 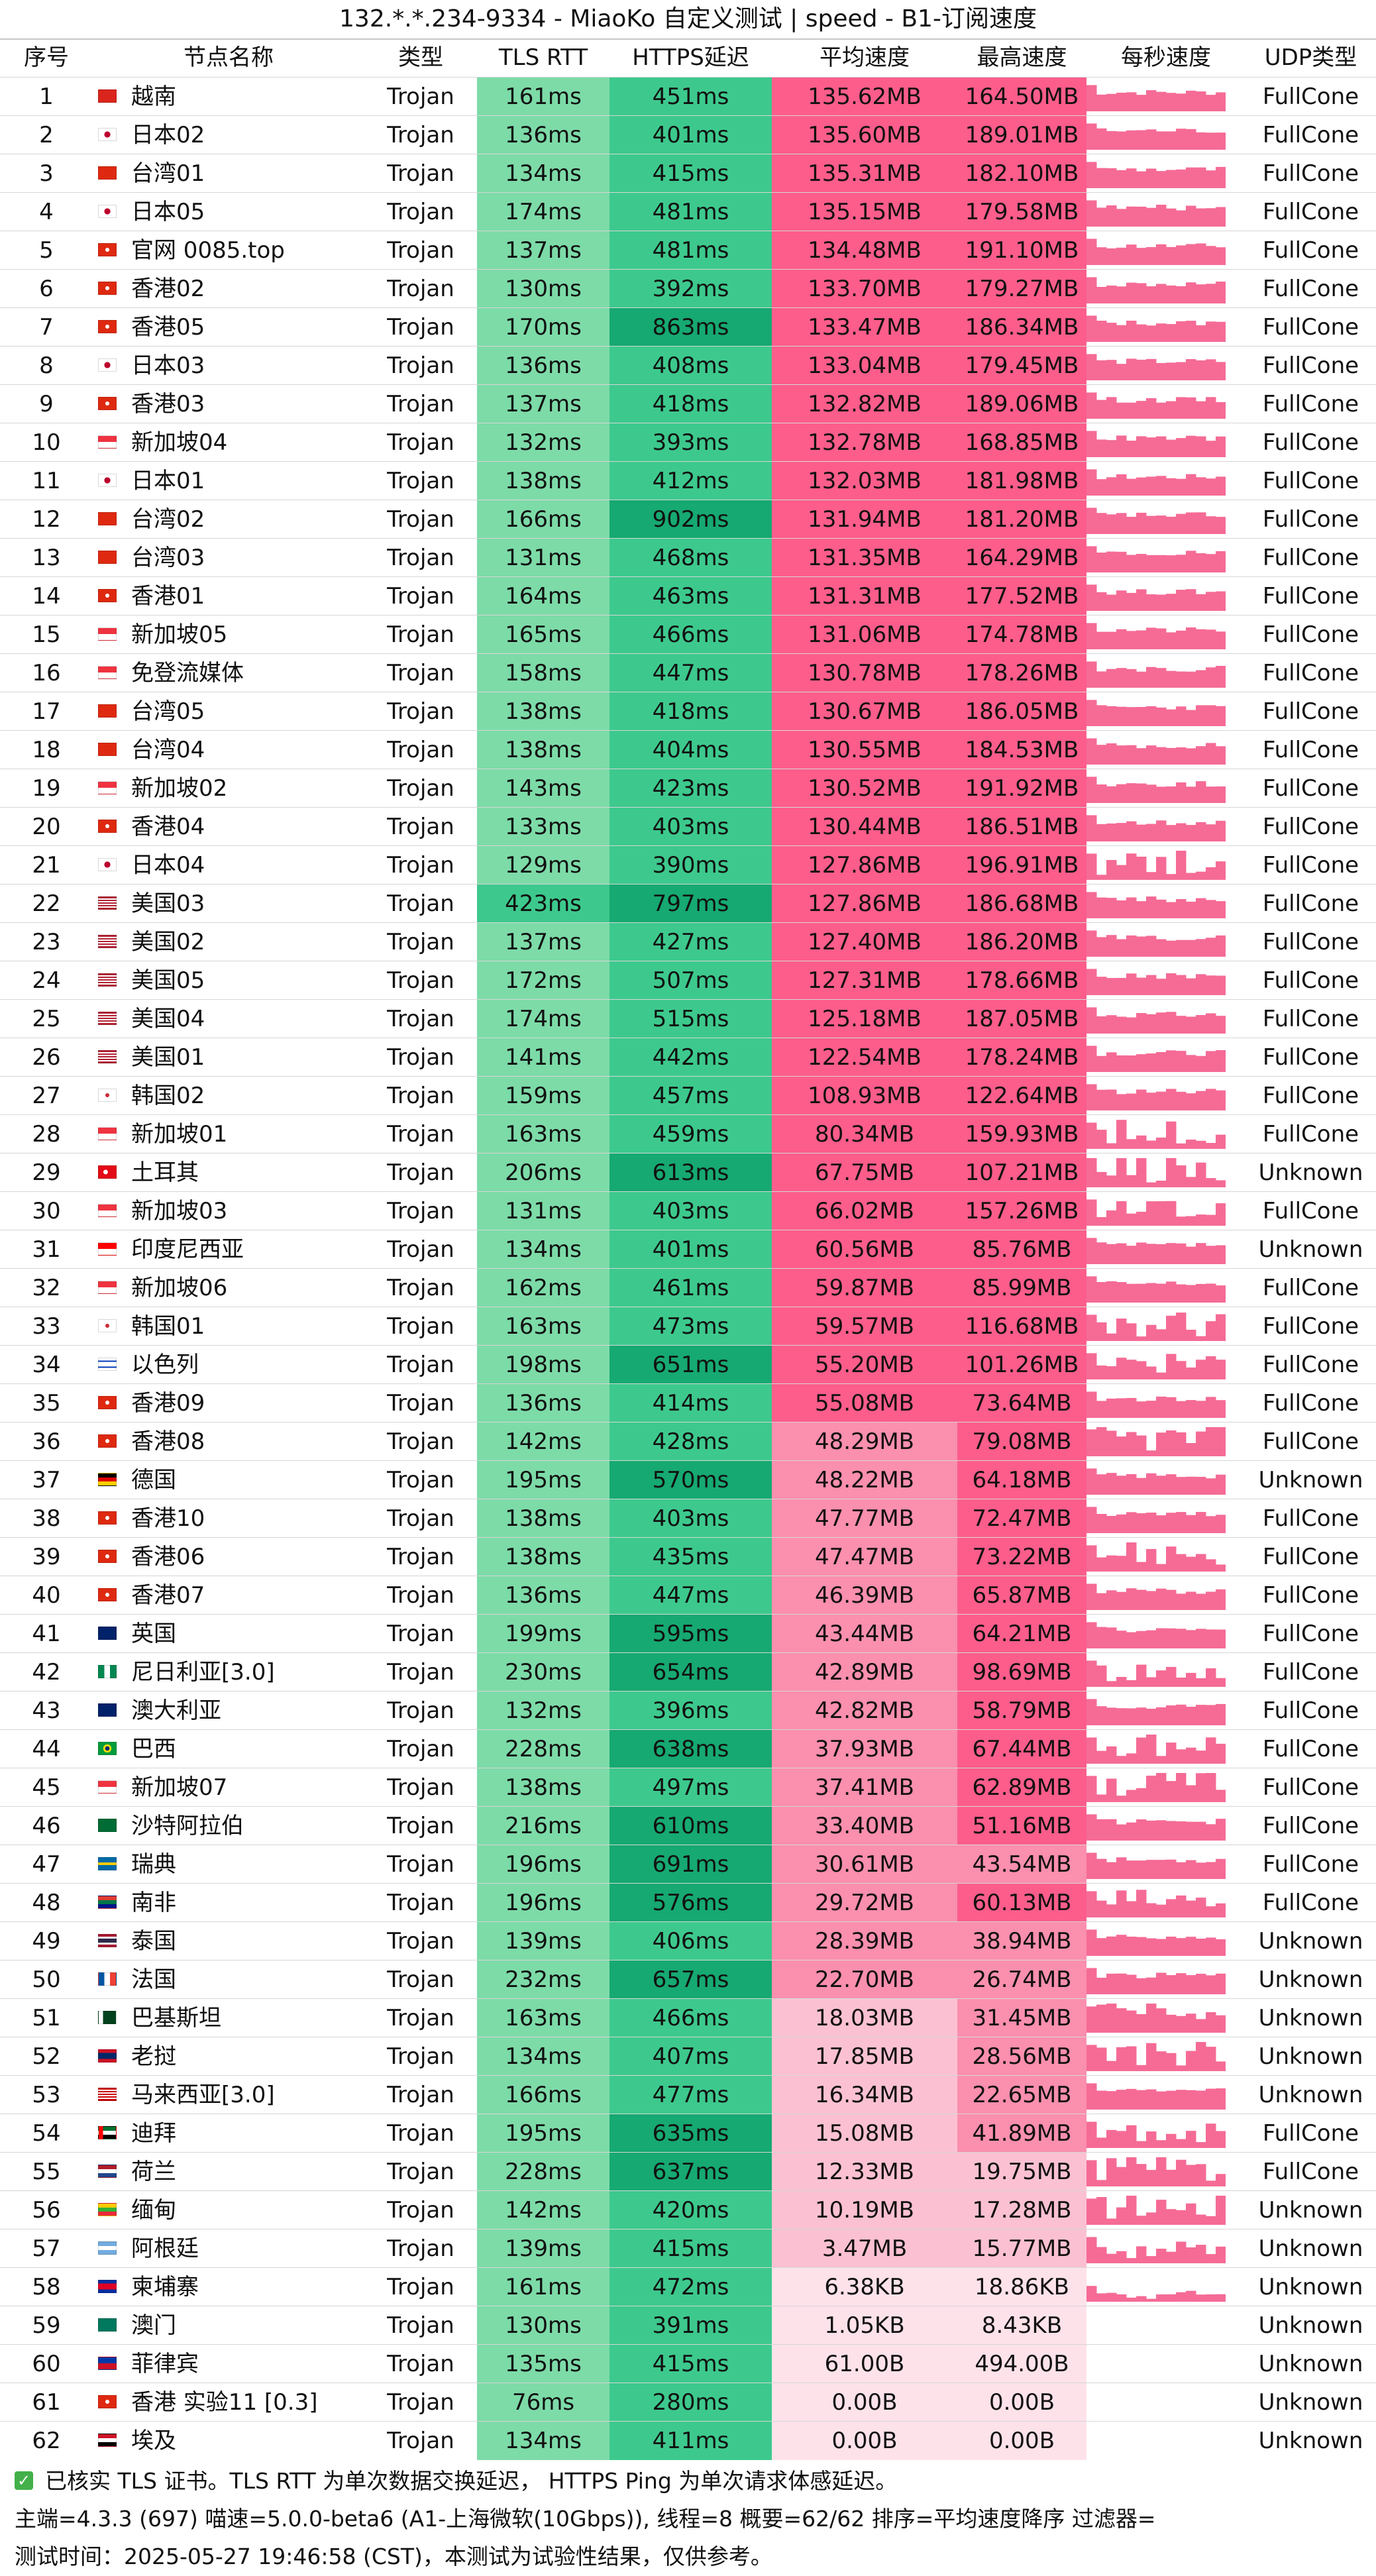 I want to click on node-name: 香港 实验11 [0.3], so click(x=224, y=2402).